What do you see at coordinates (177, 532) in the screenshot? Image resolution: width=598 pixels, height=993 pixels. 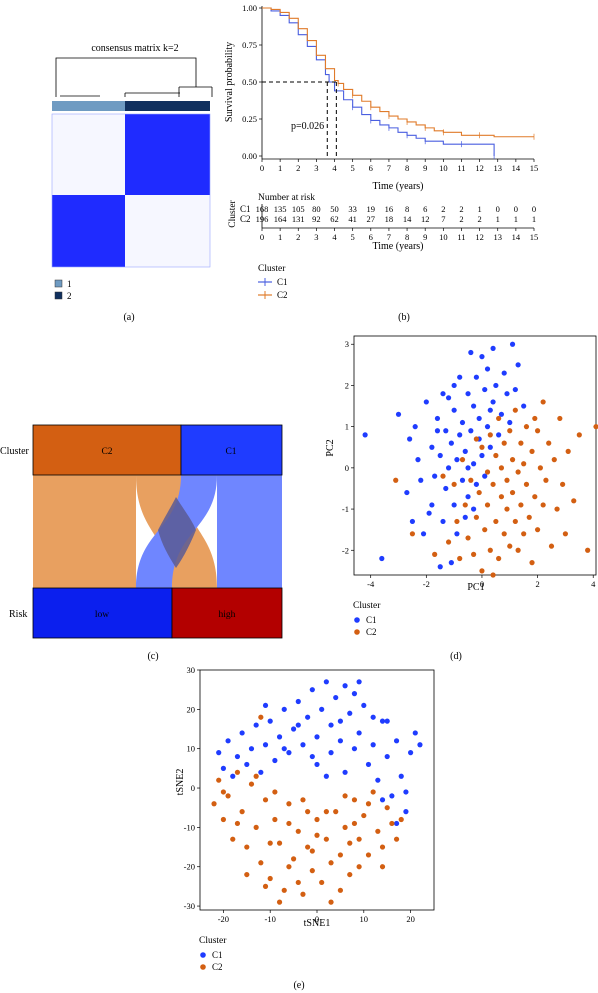 I see `flow-overlap` at bounding box center [177, 532].